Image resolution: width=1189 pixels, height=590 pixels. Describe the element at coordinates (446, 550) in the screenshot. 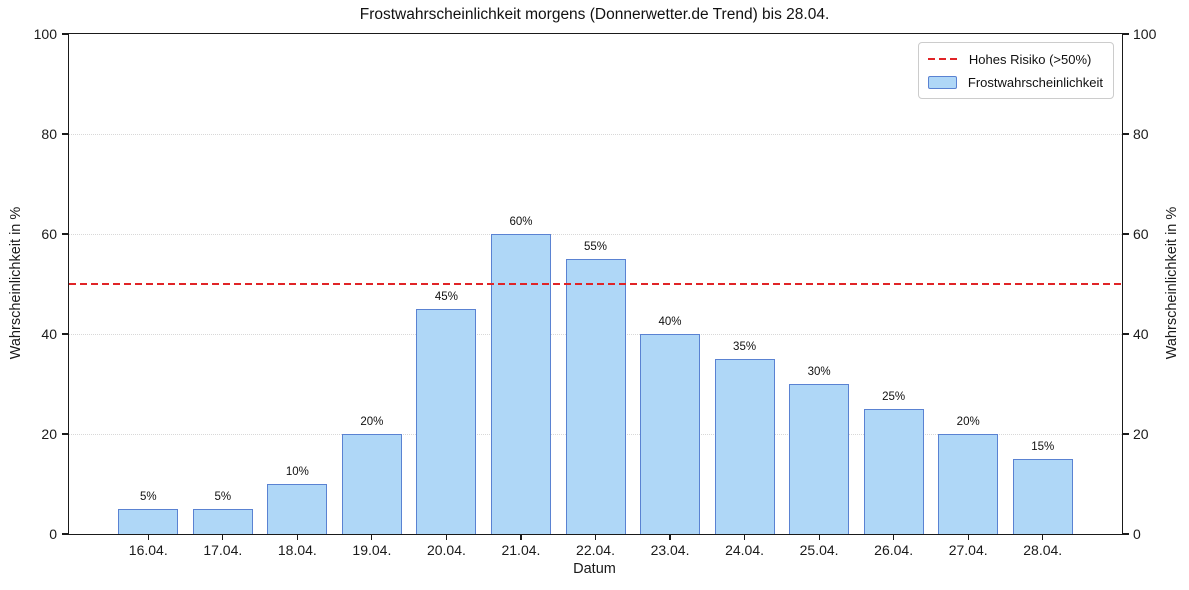

I see `x-tick-label: 20.04.` at that location.